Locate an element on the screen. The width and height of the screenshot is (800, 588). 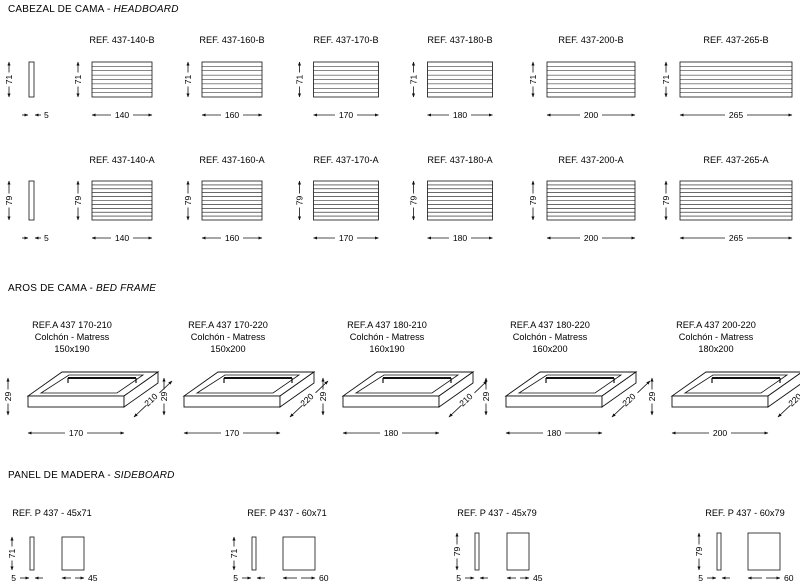
bedframe-ref-label: REF.A 437 170-210 is located at coordinates (72, 325).